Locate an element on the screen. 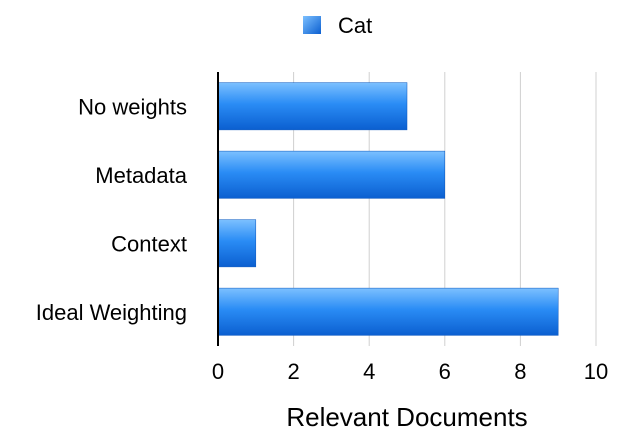  category-label: No weights is located at coordinates (132, 106).